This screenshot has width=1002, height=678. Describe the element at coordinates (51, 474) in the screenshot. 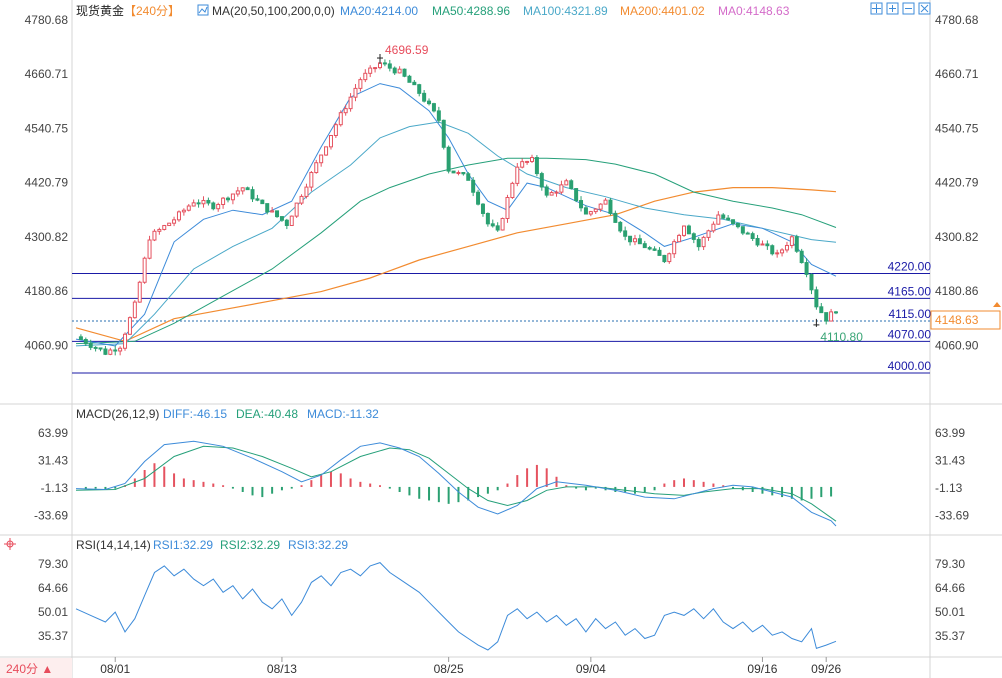

I see `macd-axis-left: 63.99 31.43 -1.13 -33.69` at that location.